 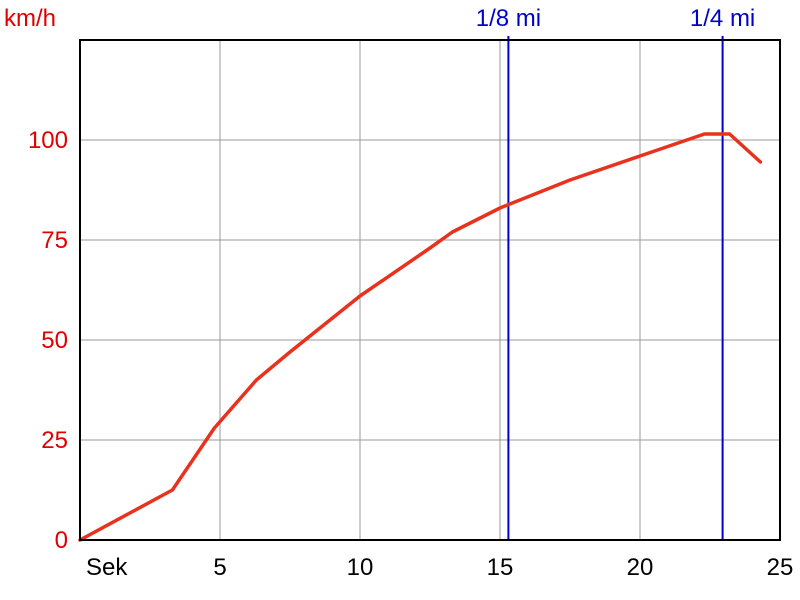 I want to click on x-tick-label: 20, so click(x=640, y=567).